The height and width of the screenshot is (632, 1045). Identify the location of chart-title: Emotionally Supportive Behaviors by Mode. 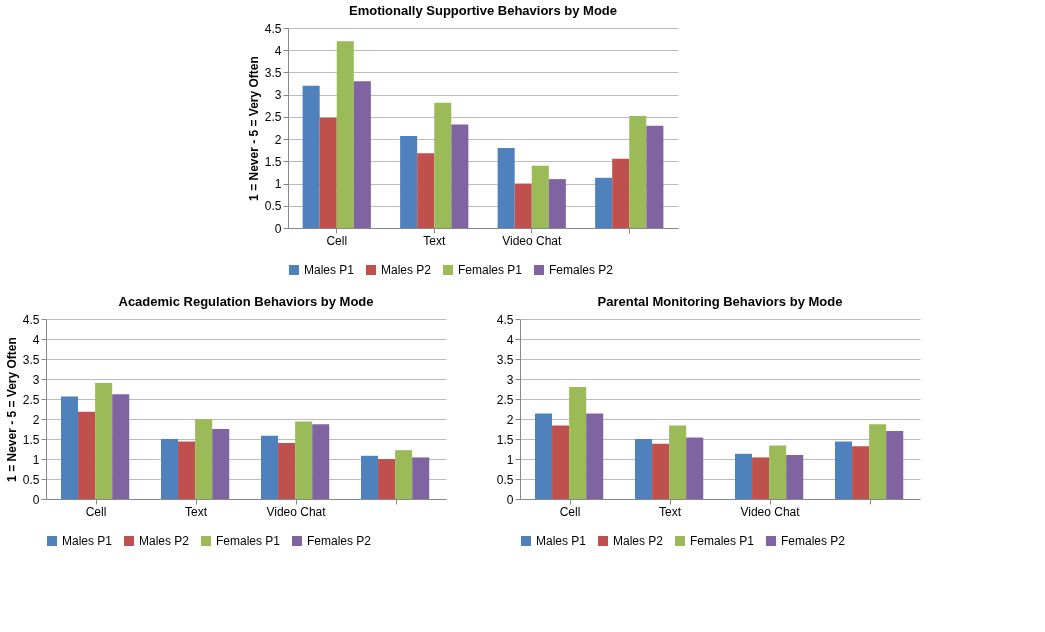
(483, 10).